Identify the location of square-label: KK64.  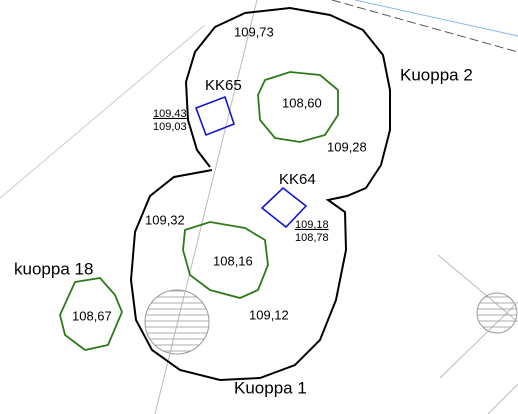
(297, 179).